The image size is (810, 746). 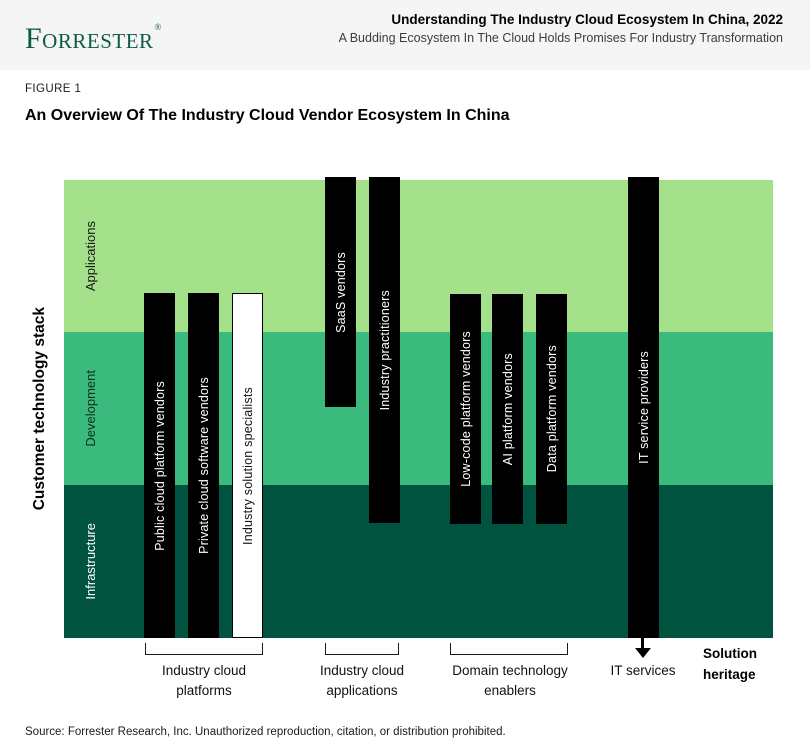 I want to click on vendor-bar-low-code-platform-vendors: Low-code platform vendors, so click(x=465, y=409).